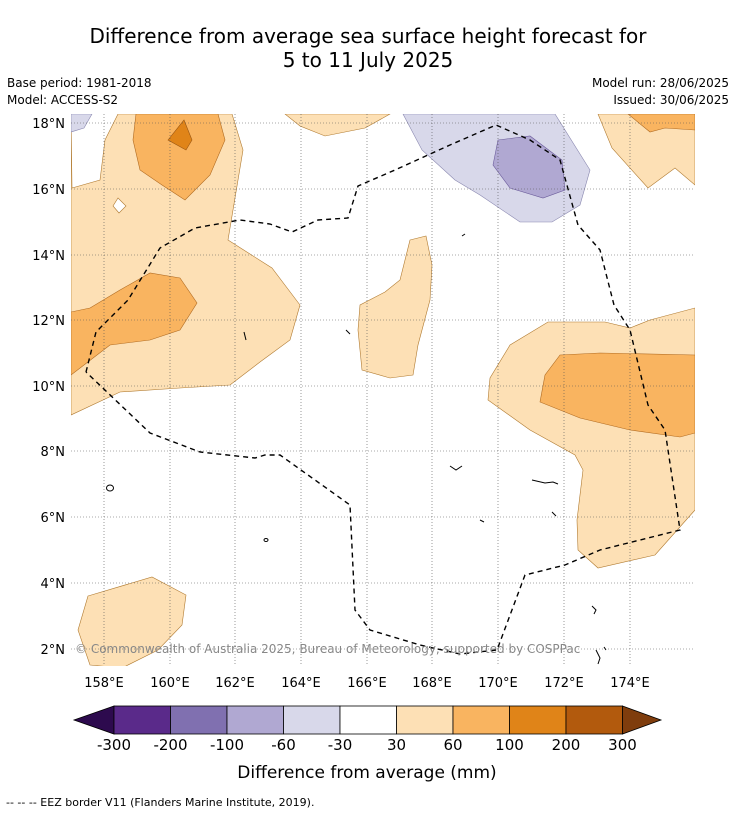 This screenshot has width=736, height=816. Describe the element at coordinates (93, 720) in the screenshot. I see `colorbar-extend-low` at that location.